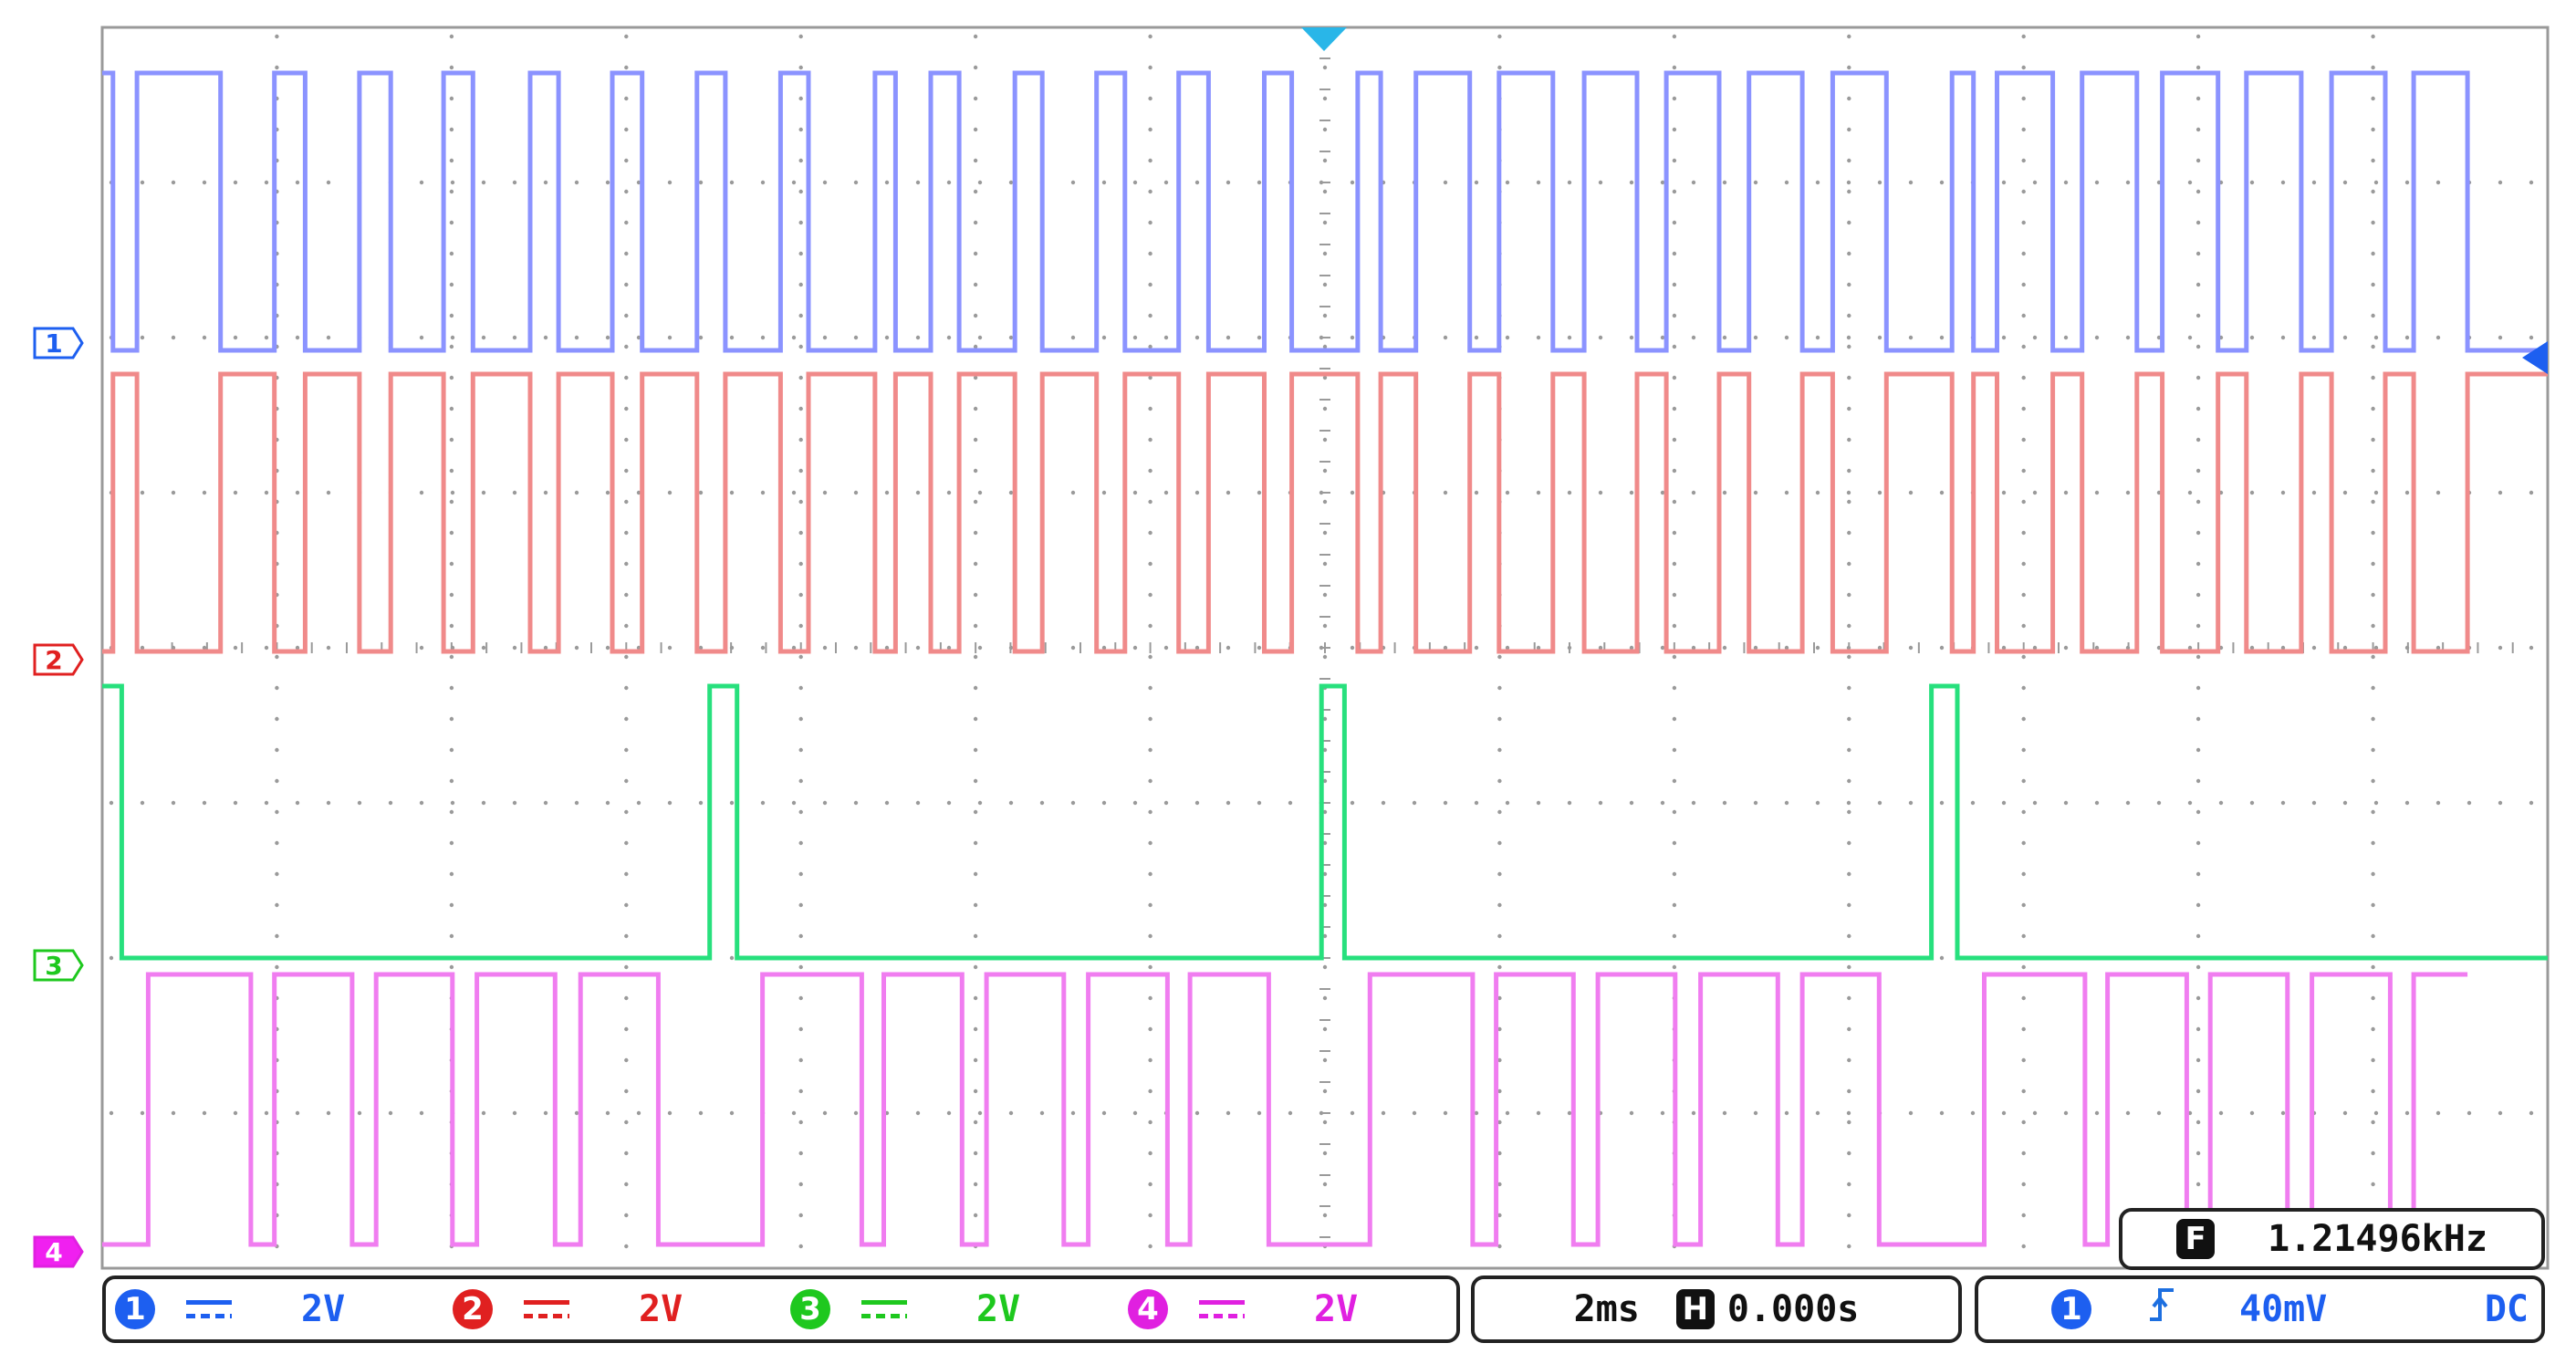 This screenshot has width=2576, height=1364. Describe the element at coordinates (810, 1309) in the screenshot. I see `channel-3-badge: 3` at that location.